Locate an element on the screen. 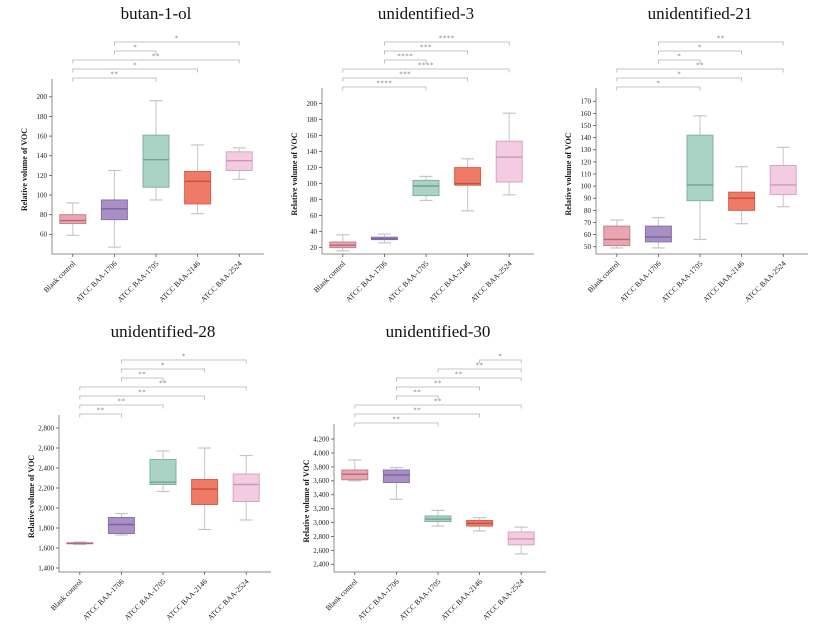 The height and width of the screenshot is (640, 829). significance-bracket: **** is located at coordinates (384, 85).